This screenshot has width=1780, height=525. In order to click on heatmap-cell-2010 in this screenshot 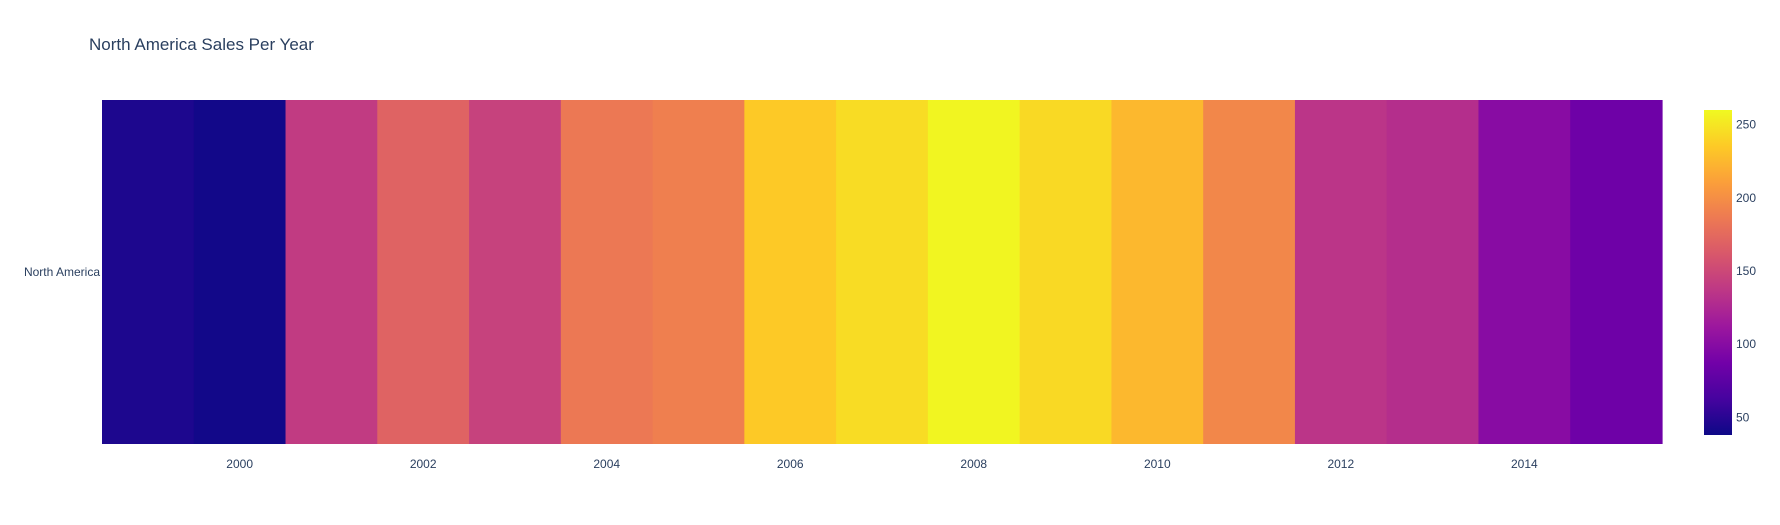, I will do `click(1157, 272)`.